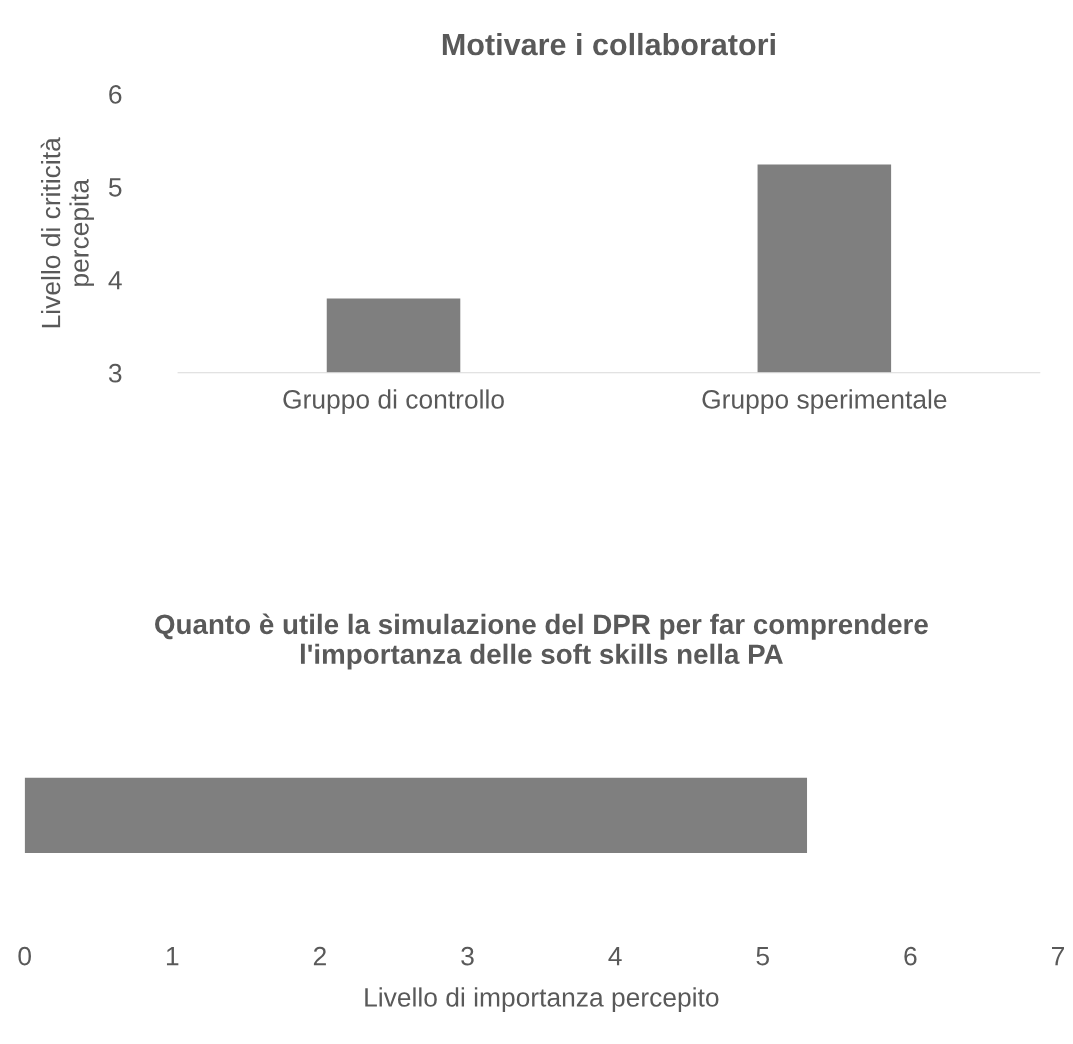 This screenshot has height=1044, width=1073. Describe the element at coordinates (115, 280) in the screenshot. I see `y-tick-label: 4` at that location.